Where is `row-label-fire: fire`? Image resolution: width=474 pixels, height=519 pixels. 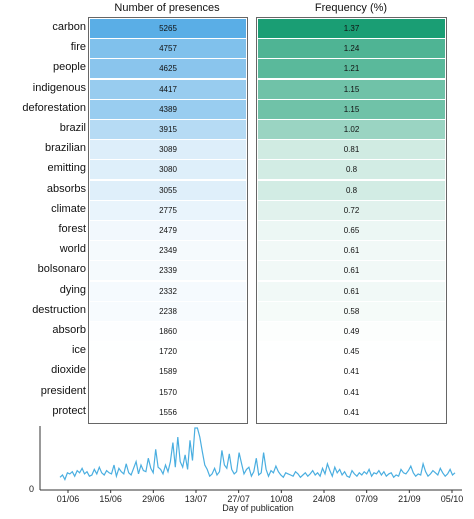 row-label-fire: fire is located at coordinates (78, 47).